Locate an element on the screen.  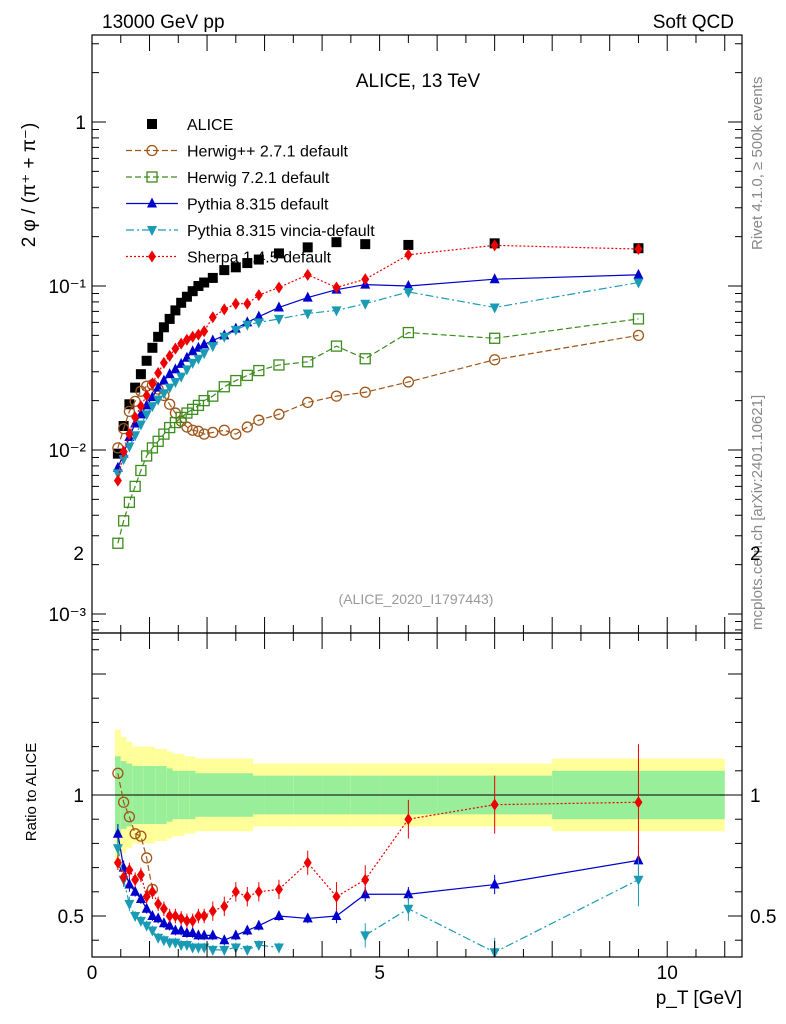
legend-label-herwig7: Herwig 7.2.1 default is located at coordinates (258, 178).